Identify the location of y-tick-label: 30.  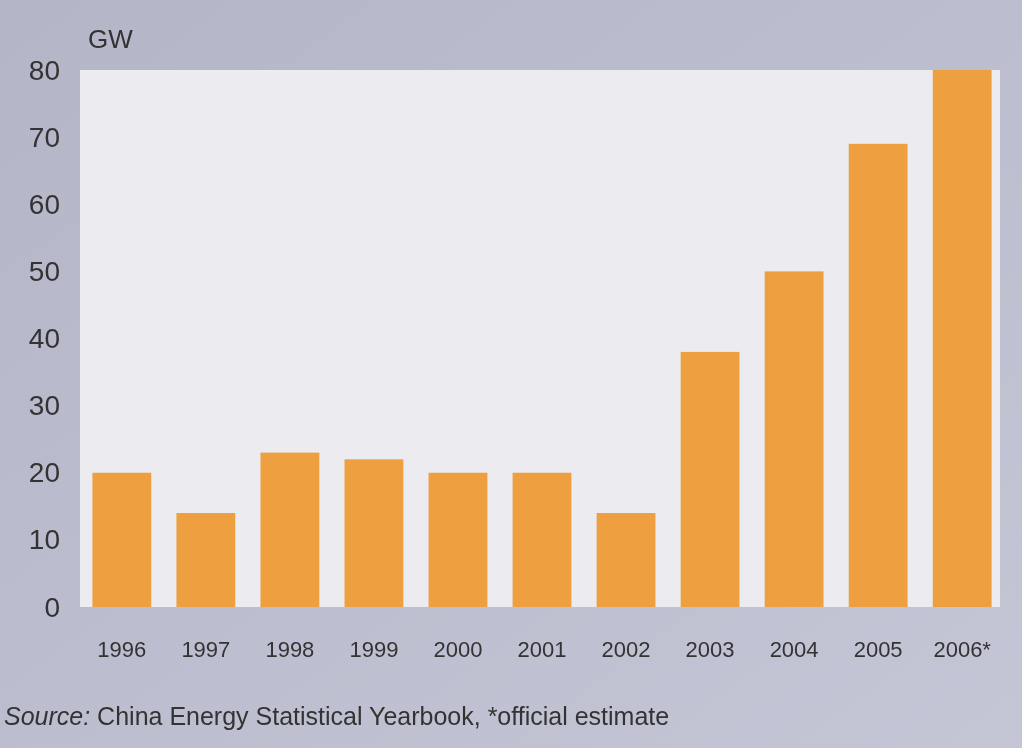
(44, 406).